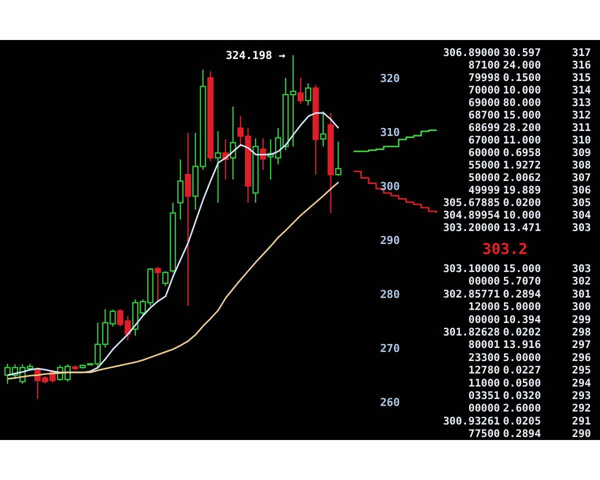 The height and width of the screenshot is (480, 600). Describe the element at coordinates (529, 178) in the screenshot. I see `text: 50000 2.0062 307` at that location.